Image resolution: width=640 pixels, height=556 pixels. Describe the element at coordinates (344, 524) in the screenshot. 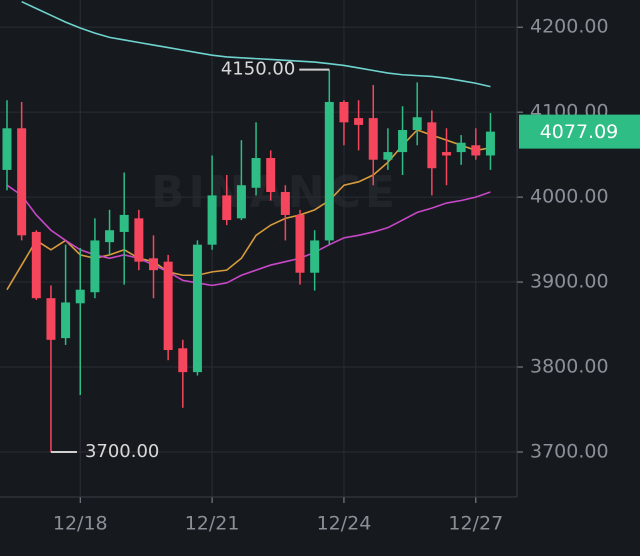

I see `x-tick-label: 12/24` at that location.